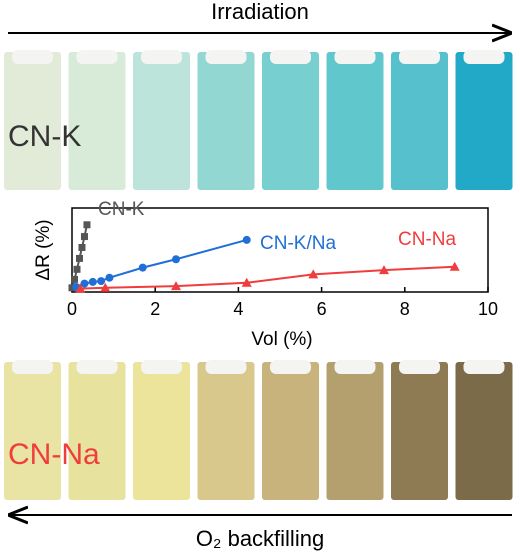 This screenshot has height=555, width=520. What do you see at coordinates (44, 136) in the screenshot?
I see `top-row-label: CN-K` at bounding box center [44, 136].